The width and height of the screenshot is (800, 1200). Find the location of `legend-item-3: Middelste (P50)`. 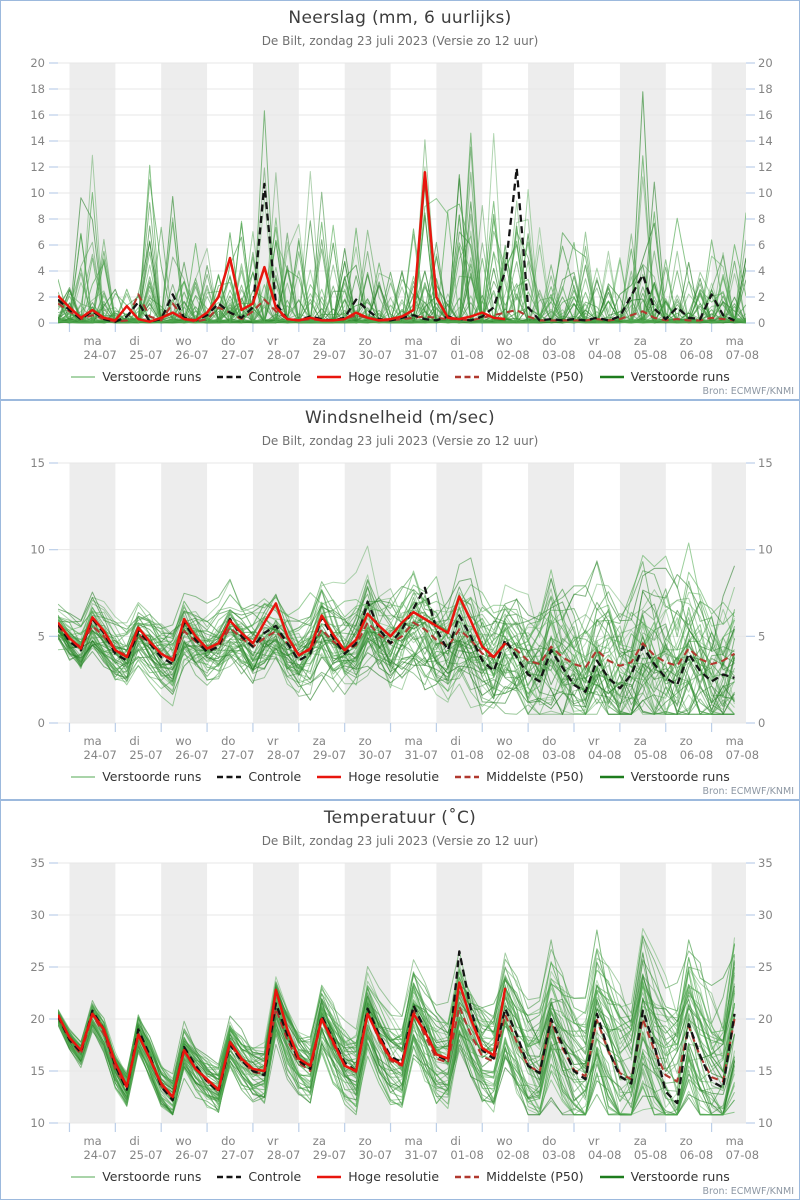

legend-item-3: Middelste (P50) is located at coordinates (519, 776).